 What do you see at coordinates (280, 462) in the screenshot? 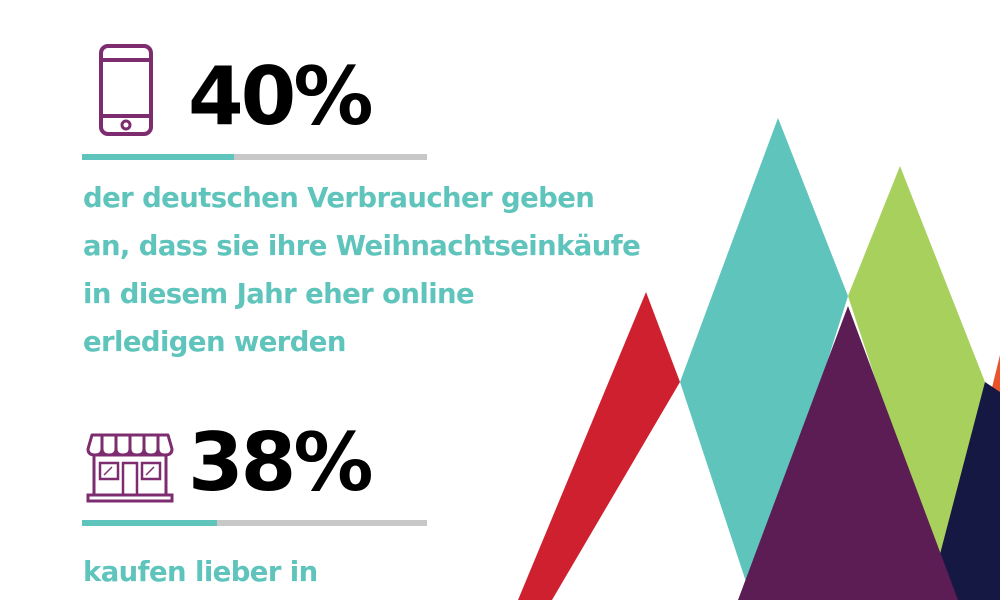
I see `stat-value-in-store: 38%` at bounding box center [280, 462].